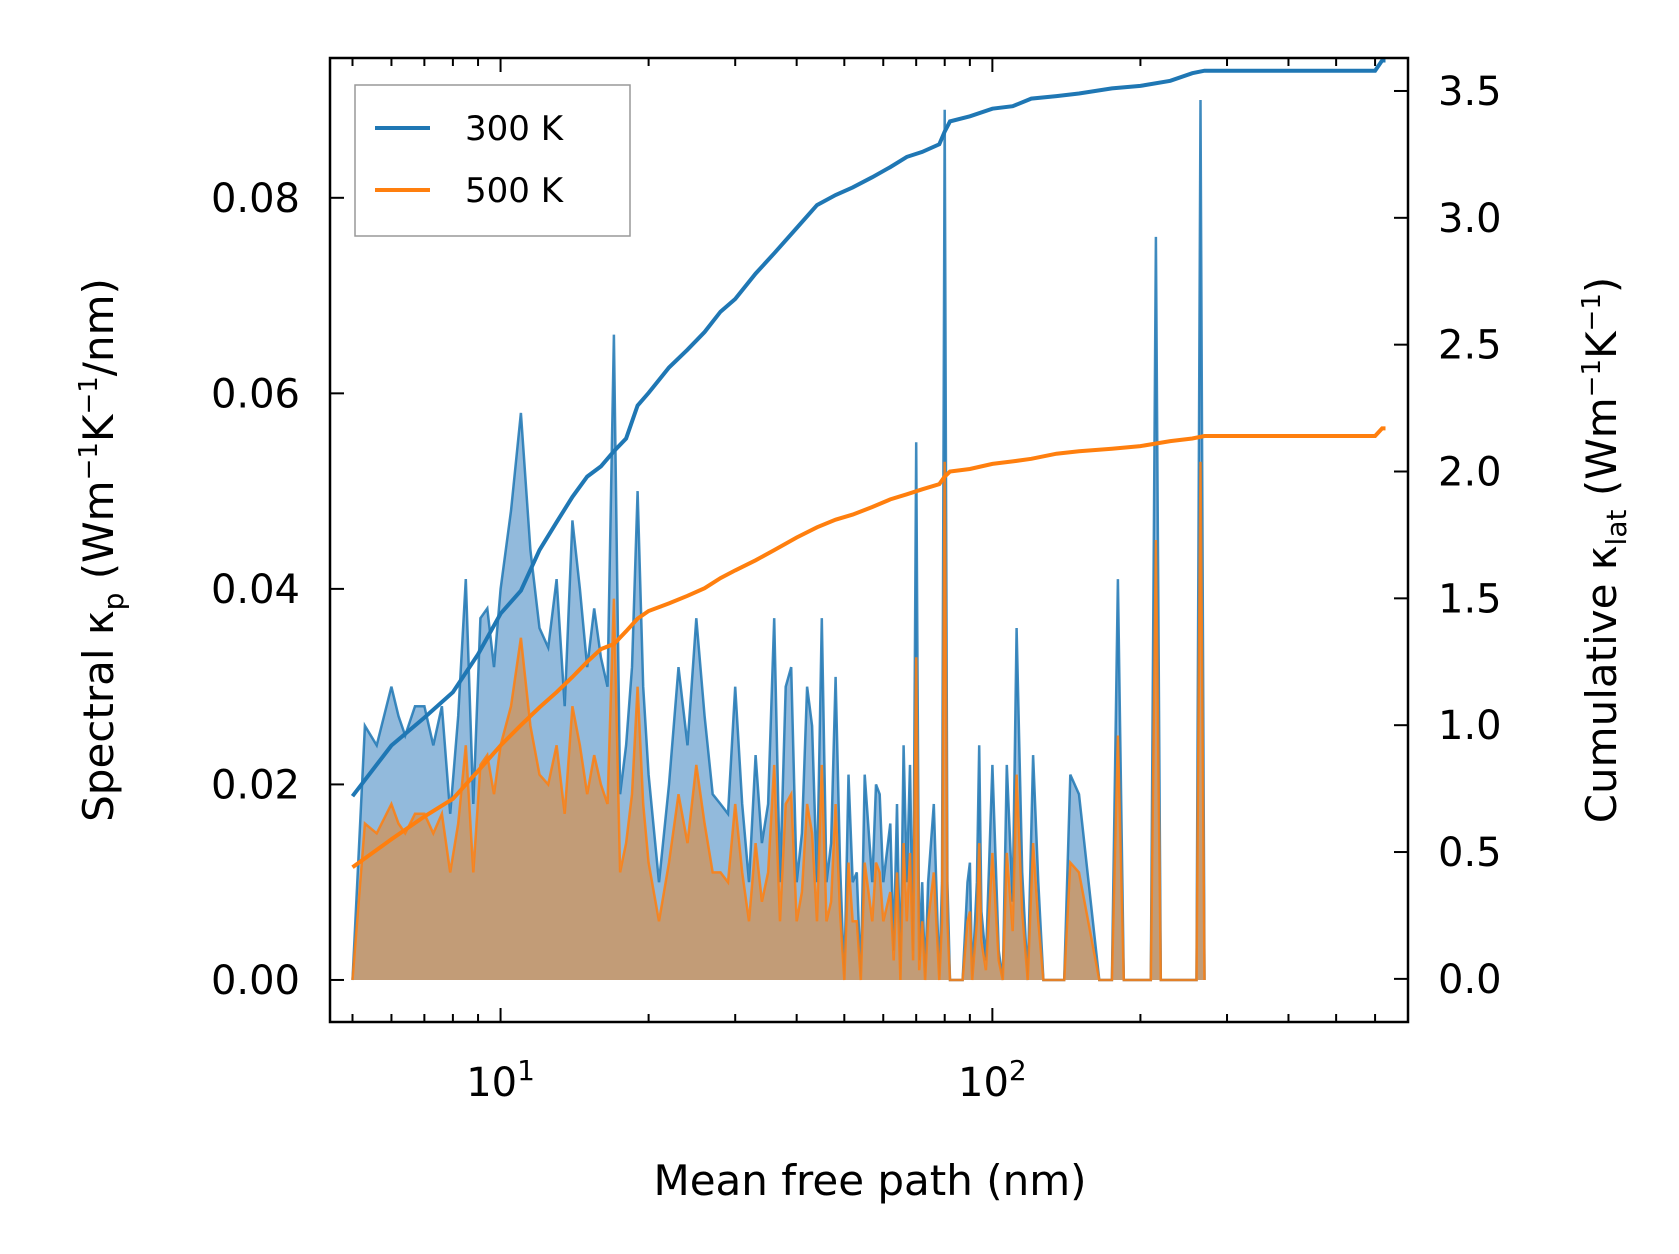 The image size is (1679, 1254). I want to click on y-left-tick-label: 0.04, so click(255, 590).